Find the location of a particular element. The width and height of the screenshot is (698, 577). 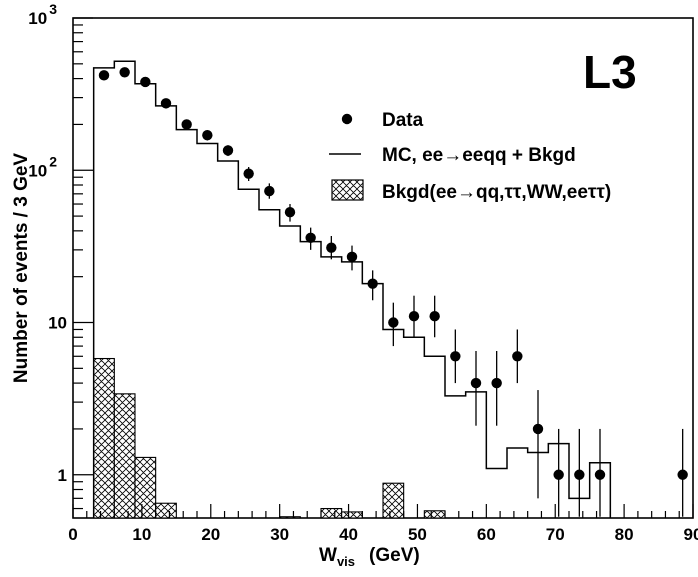

legend-marker-data is located at coordinates (347, 119).